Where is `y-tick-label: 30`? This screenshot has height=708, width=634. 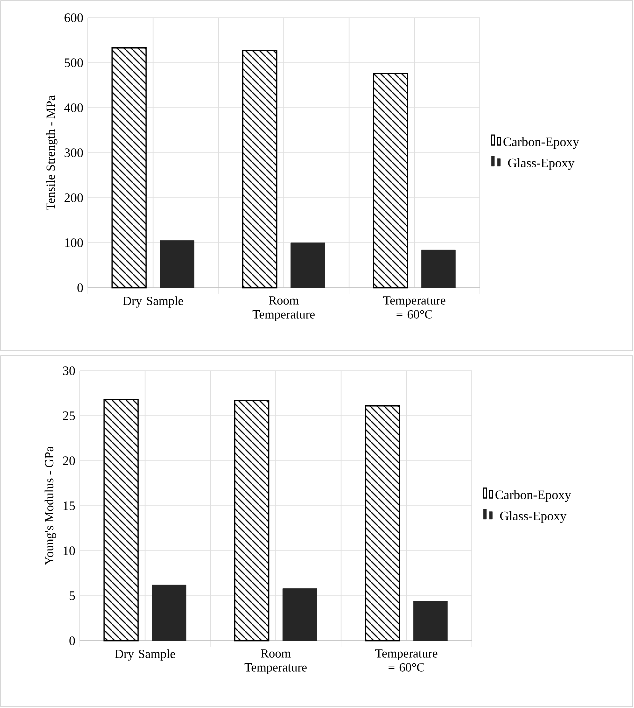 y-tick-label: 30 is located at coordinates (69, 371).